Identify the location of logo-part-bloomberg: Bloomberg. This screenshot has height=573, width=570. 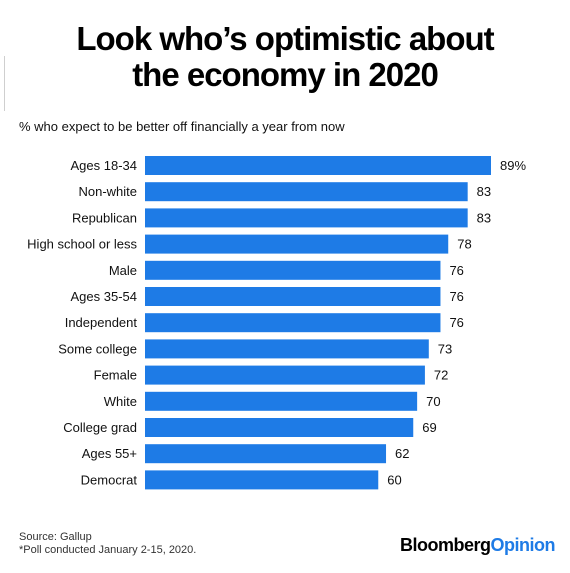
(445, 545).